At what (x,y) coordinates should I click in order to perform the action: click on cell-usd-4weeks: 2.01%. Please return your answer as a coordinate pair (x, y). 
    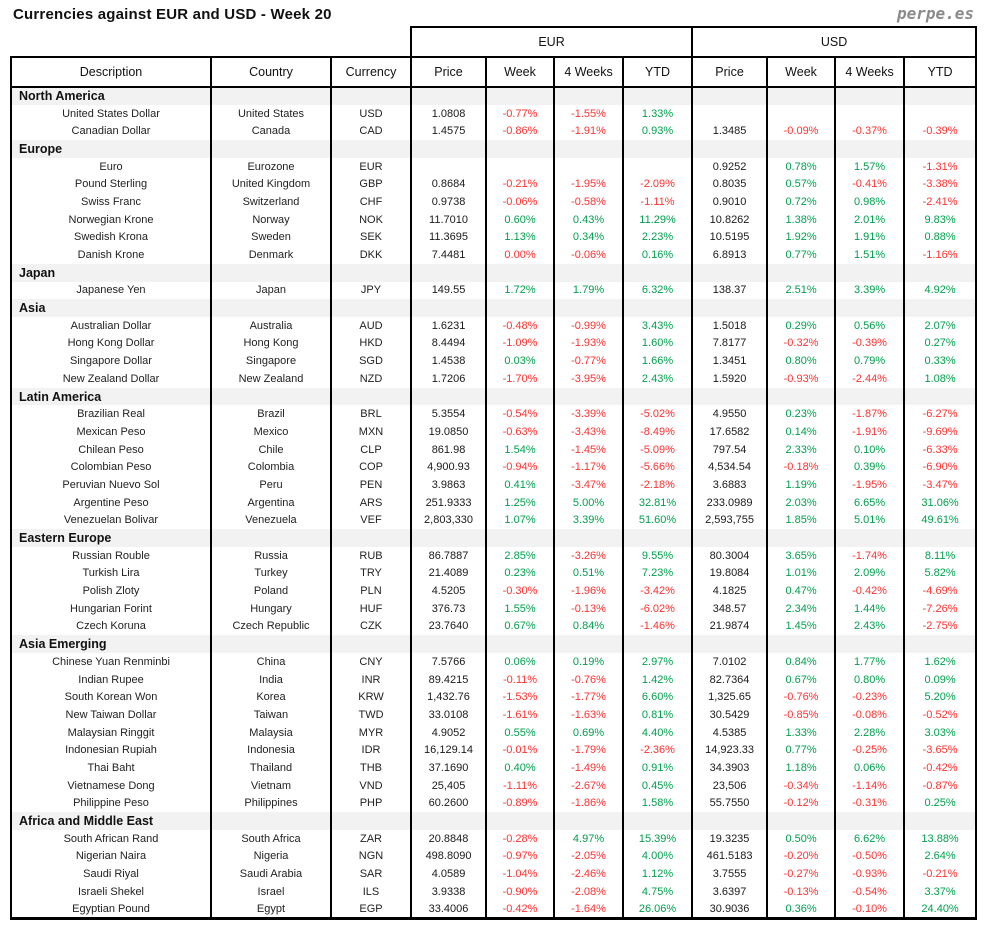
    Looking at the image, I should click on (870, 219).